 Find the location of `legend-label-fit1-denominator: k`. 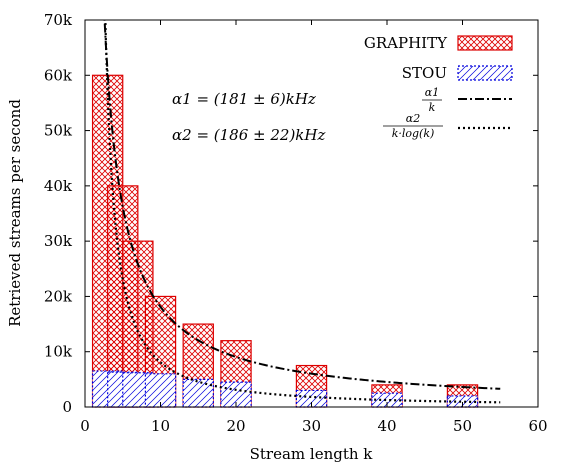

legend-label-fit1-denominator: k is located at coordinates (432, 107).